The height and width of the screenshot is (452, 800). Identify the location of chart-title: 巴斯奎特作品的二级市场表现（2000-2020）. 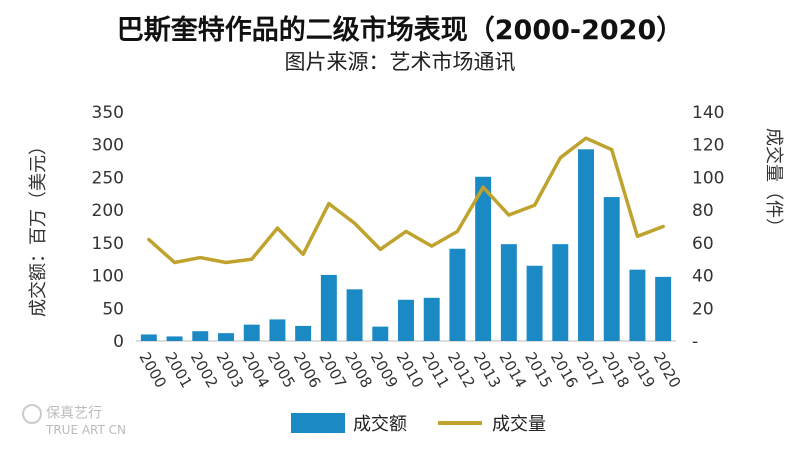
(400, 30).